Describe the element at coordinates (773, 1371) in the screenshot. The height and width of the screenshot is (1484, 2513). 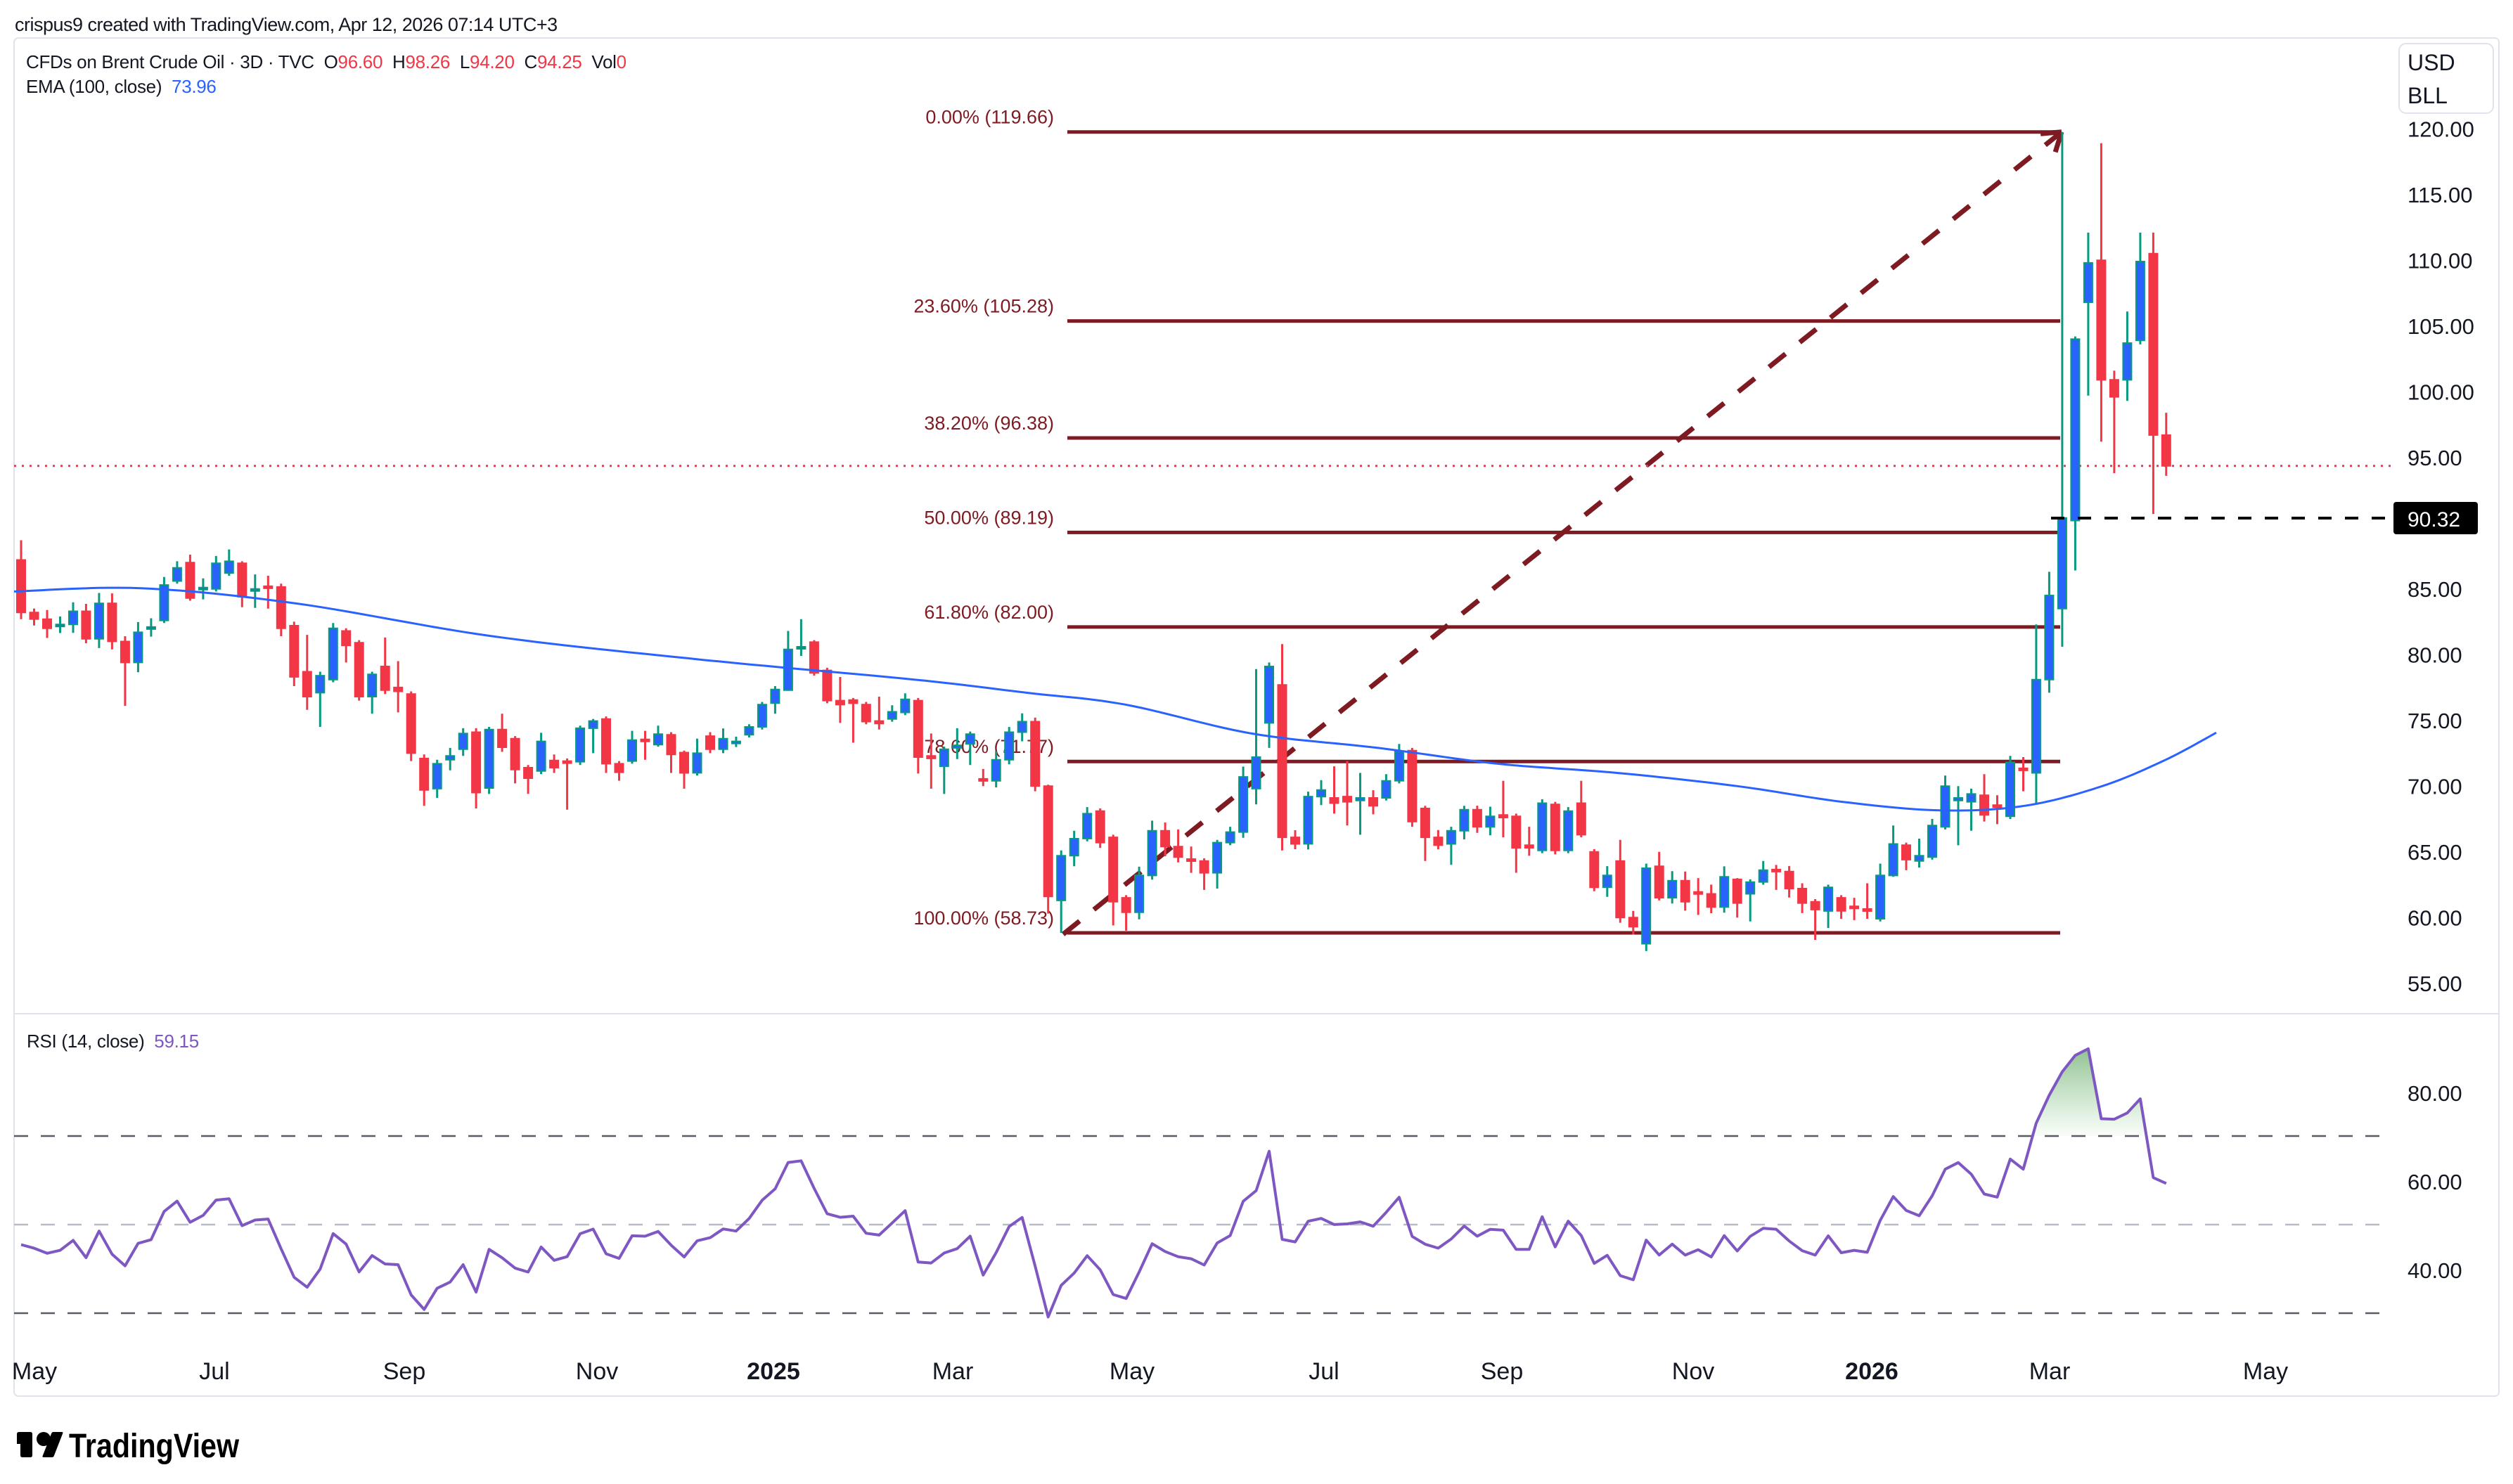
I see `svg-text: 2025` at that location.